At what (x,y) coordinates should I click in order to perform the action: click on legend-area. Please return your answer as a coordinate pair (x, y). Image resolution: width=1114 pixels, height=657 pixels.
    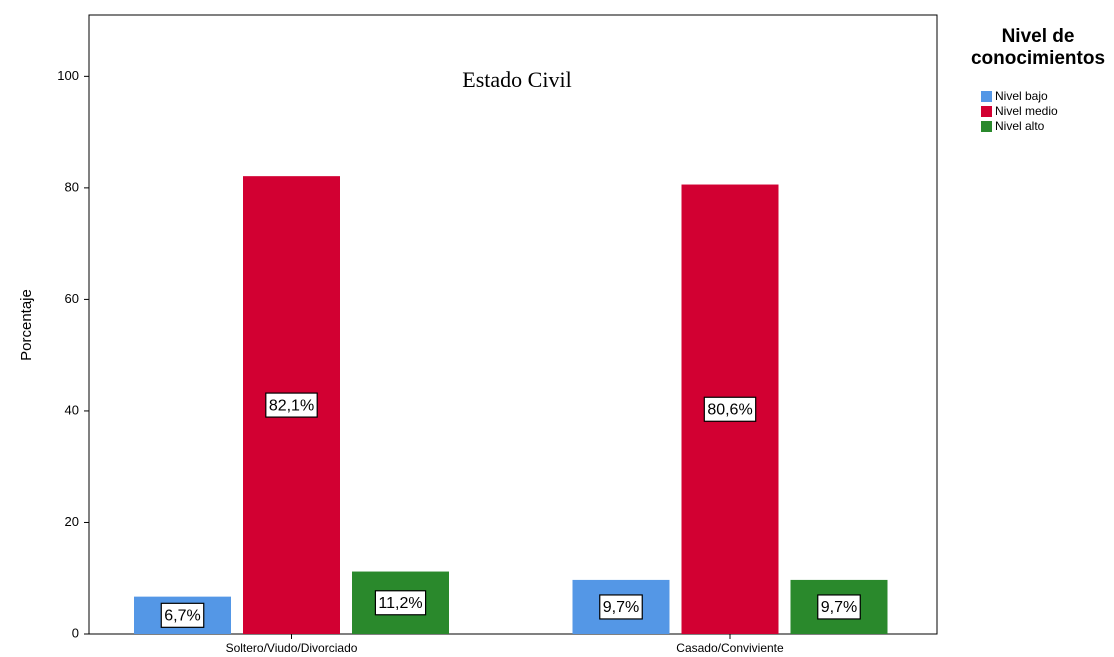
    Looking at the image, I should click on (1026, 91).